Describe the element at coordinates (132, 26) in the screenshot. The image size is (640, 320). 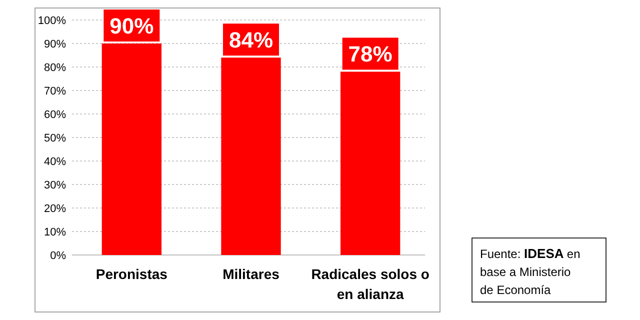
I see `data-label: 90%` at that location.